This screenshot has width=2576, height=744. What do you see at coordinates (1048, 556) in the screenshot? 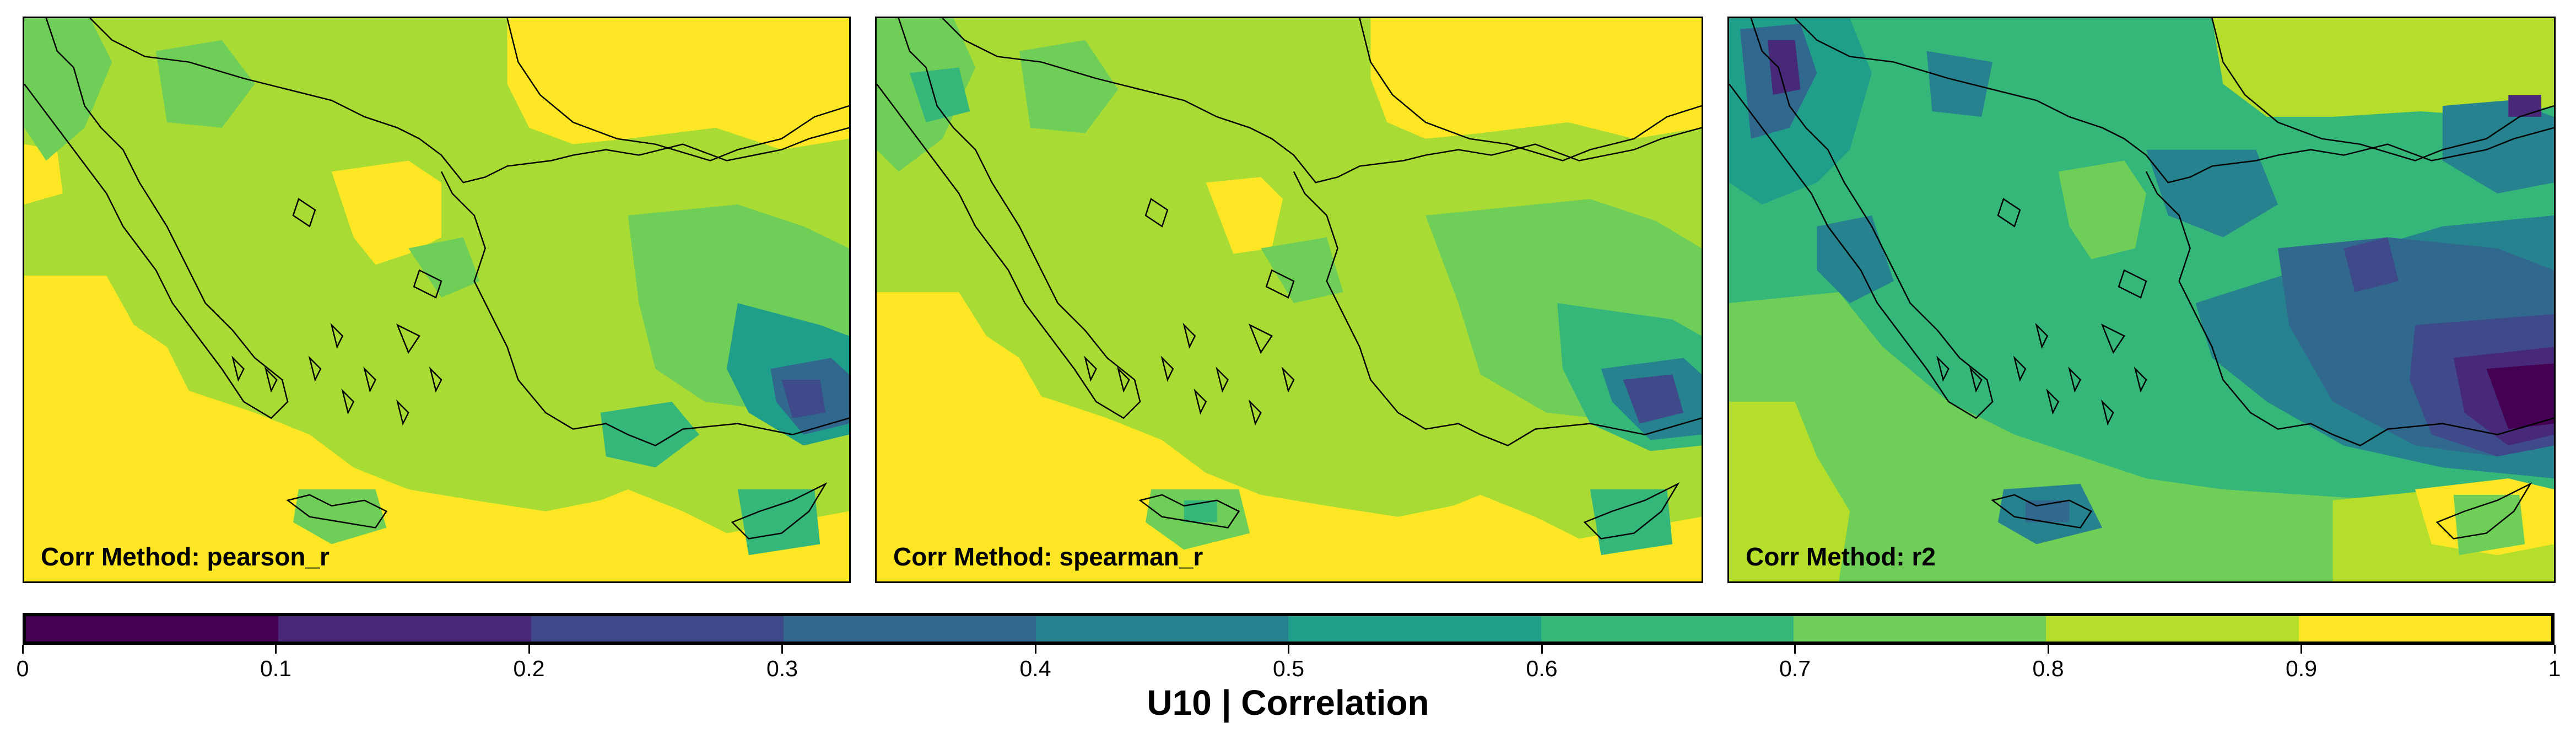
I see `panel-label: Corr Method: spearman_r` at bounding box center [1048, 556].